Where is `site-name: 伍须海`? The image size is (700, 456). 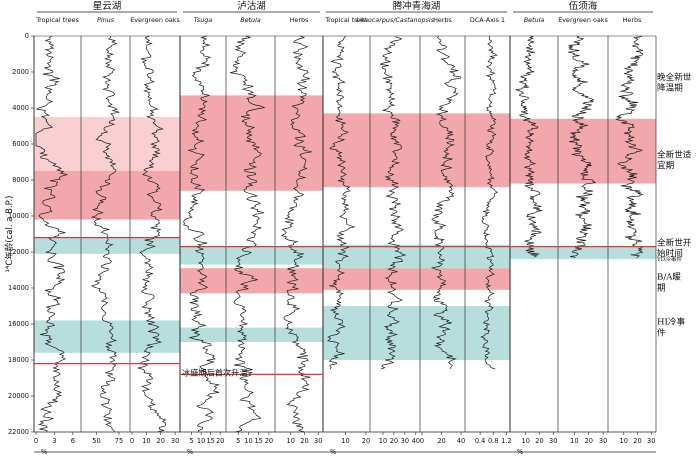 site-name: 伍须海 is located at coordinates (583, 6).